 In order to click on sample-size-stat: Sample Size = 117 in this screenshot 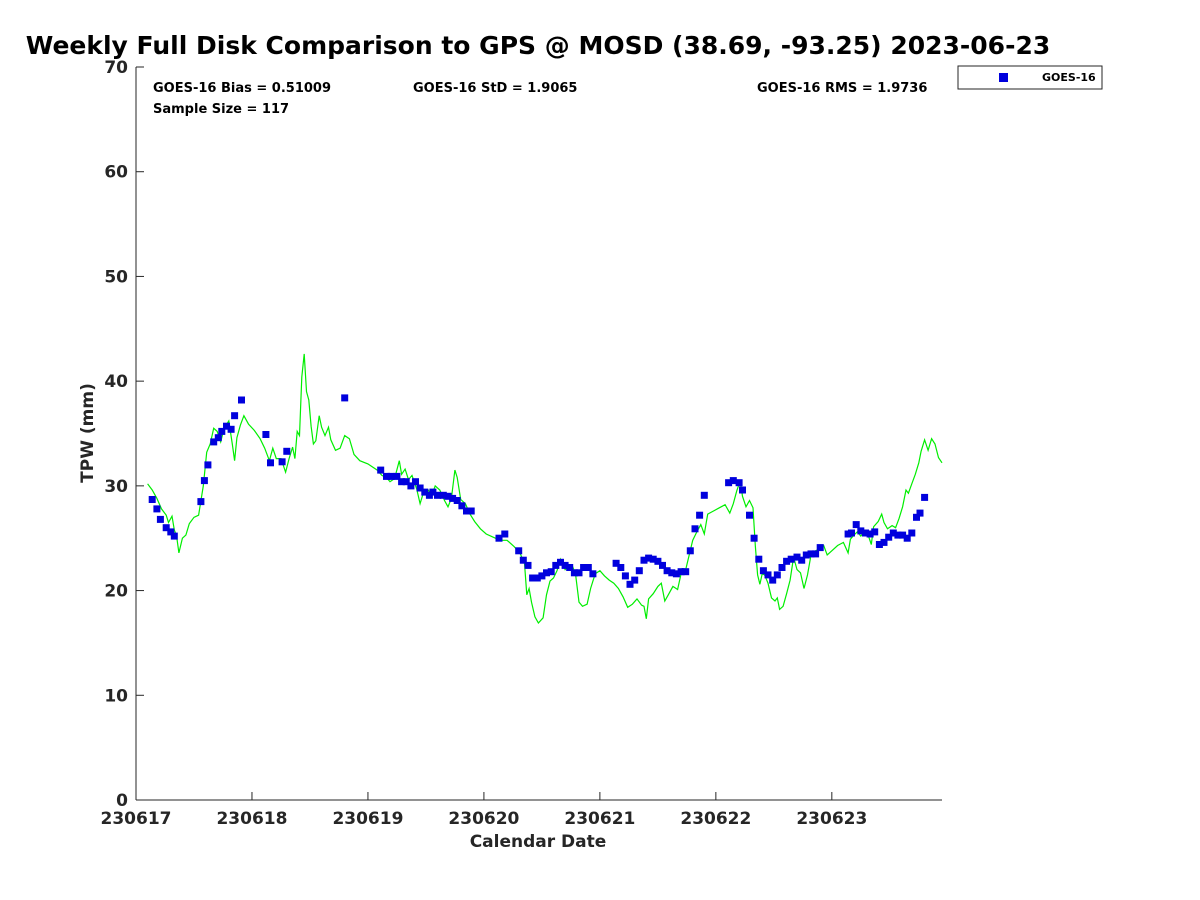, I will do `click(221, 109)`.